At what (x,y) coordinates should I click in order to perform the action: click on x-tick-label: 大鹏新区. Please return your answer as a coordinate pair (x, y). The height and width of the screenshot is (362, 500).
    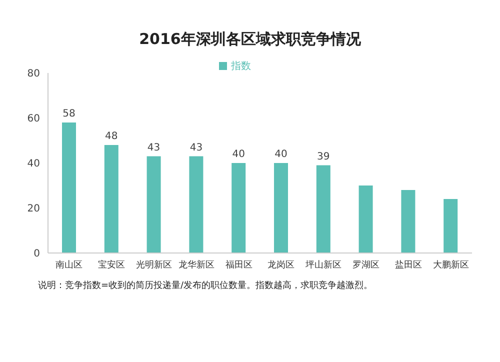
    Looking at the image, I should click on (450, 264).